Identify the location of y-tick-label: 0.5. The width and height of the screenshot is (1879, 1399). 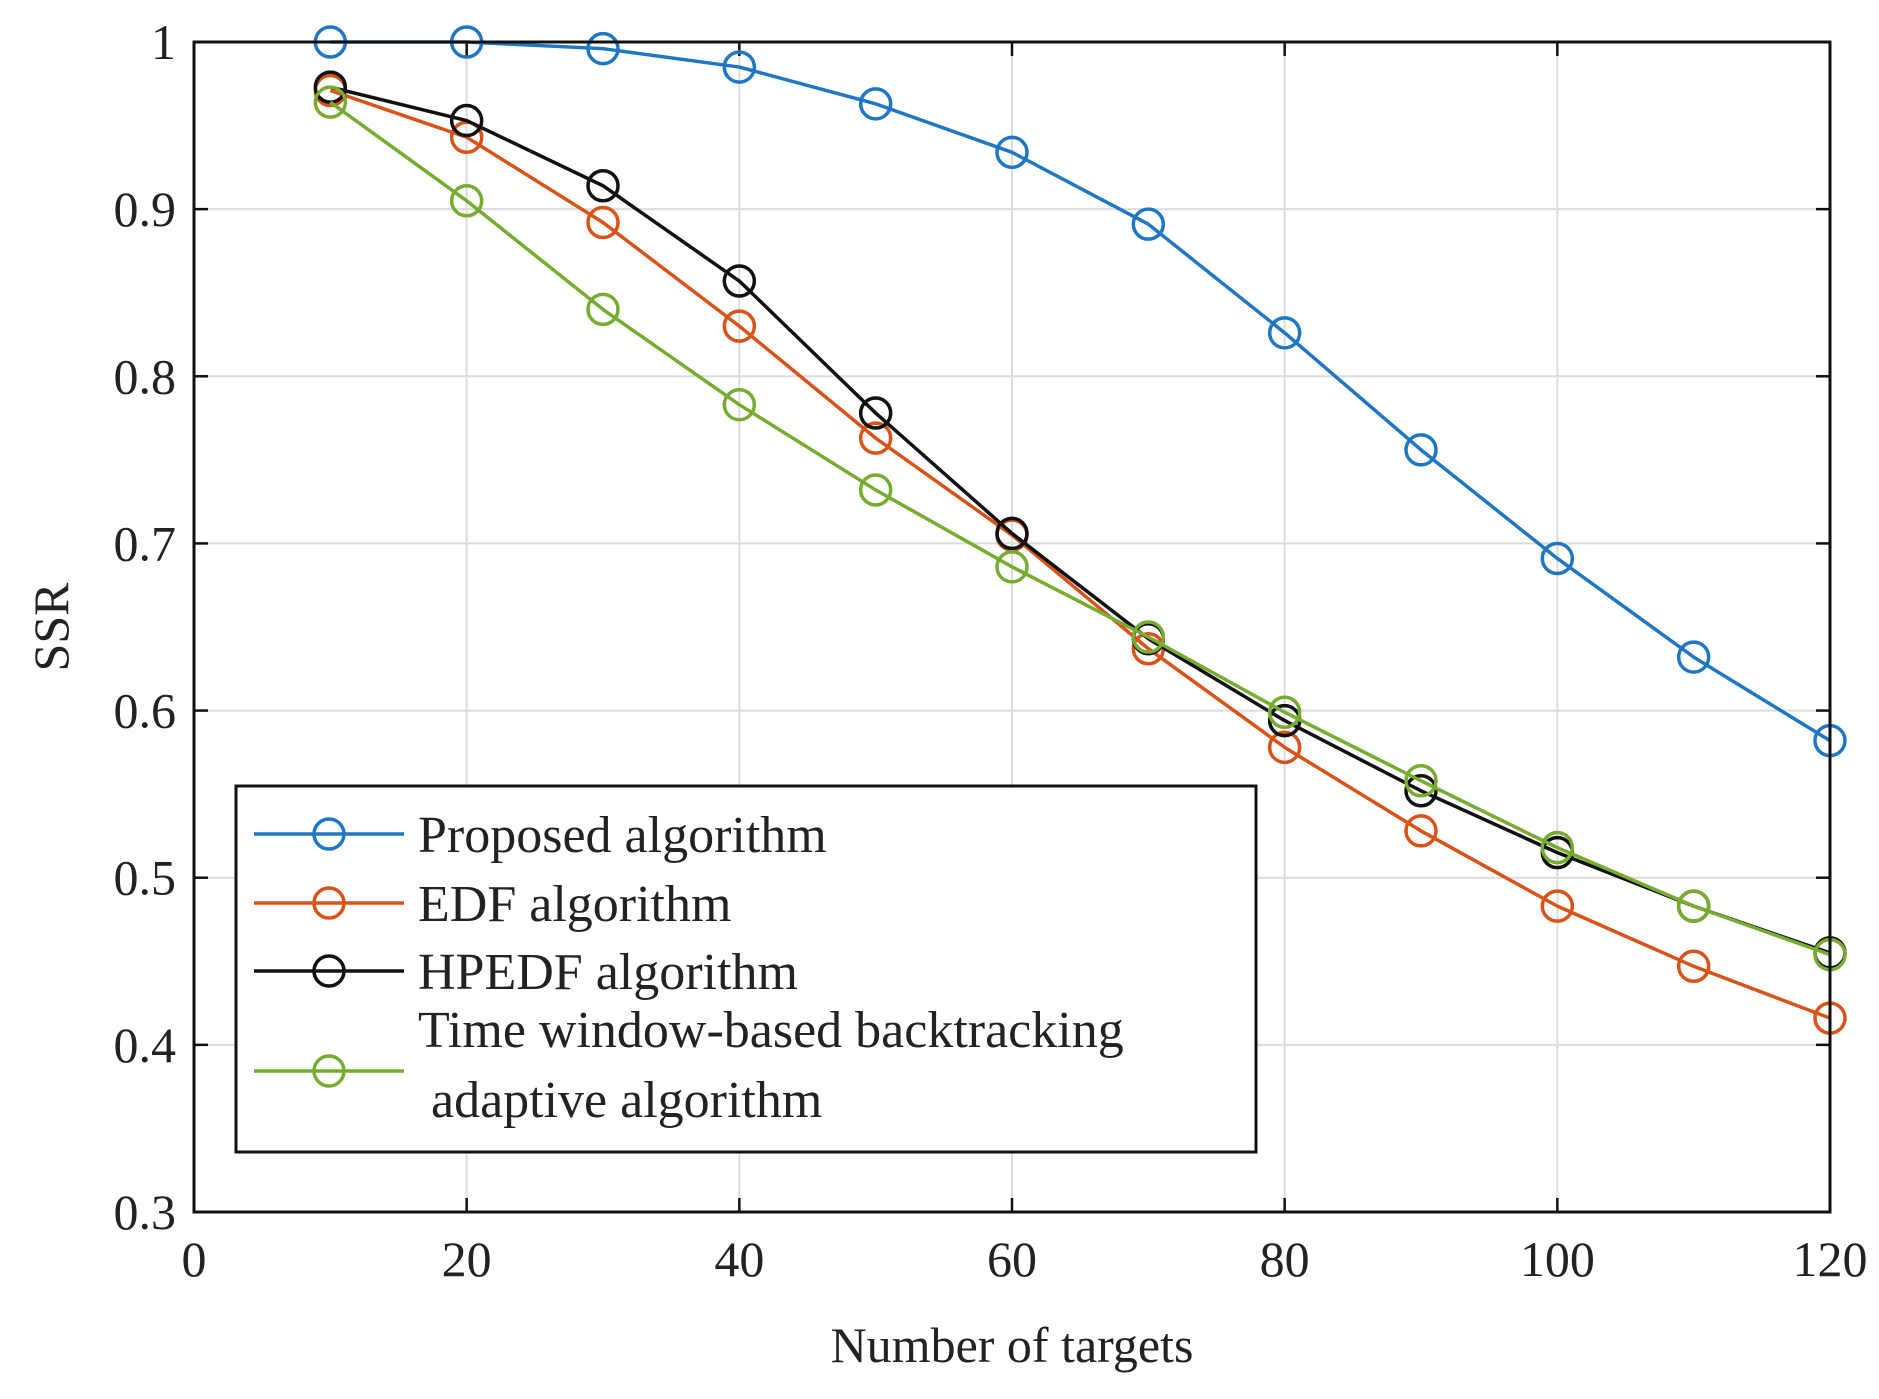
(145, 878).